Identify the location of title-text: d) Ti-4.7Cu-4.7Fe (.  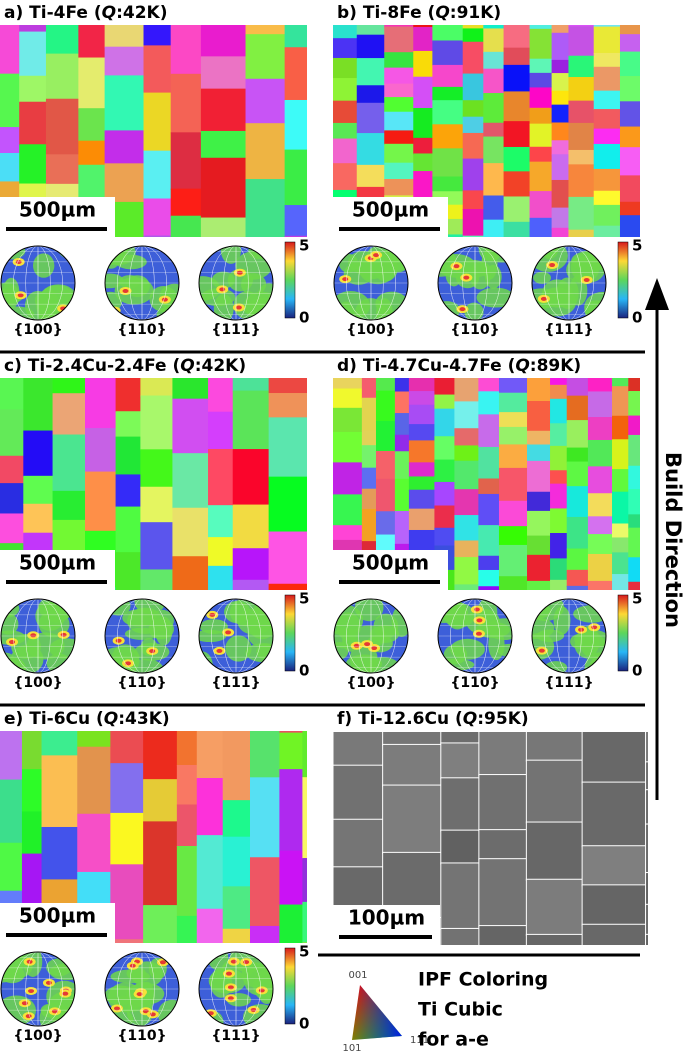
(426, 366).